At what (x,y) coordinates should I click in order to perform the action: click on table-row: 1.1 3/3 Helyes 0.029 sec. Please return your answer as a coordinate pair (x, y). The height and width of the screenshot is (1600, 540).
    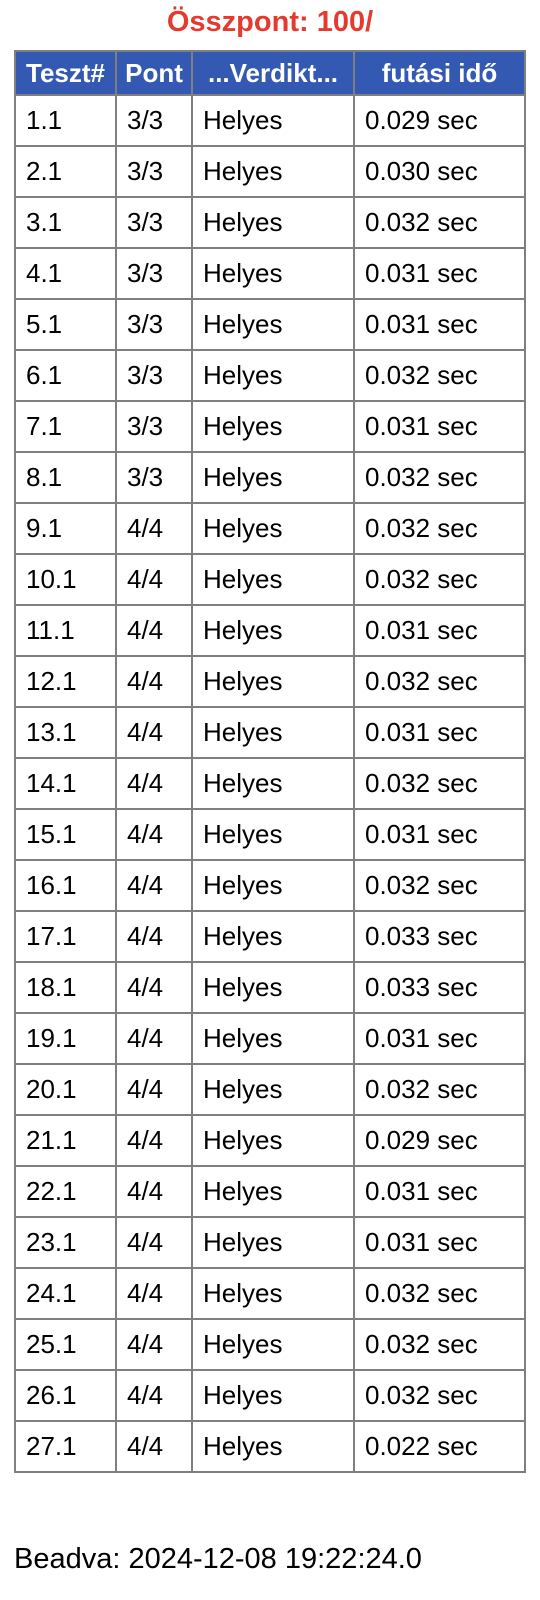
    Looking at the image, I should click on (270, 120).